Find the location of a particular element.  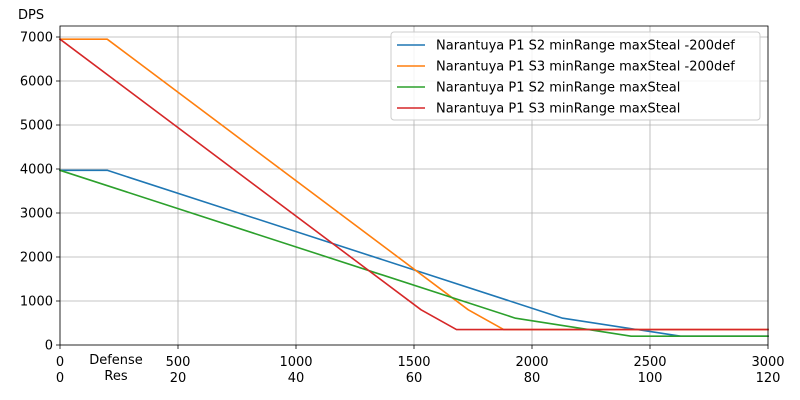

y-tick-label: 5000 is located at coordinates (36, 126).